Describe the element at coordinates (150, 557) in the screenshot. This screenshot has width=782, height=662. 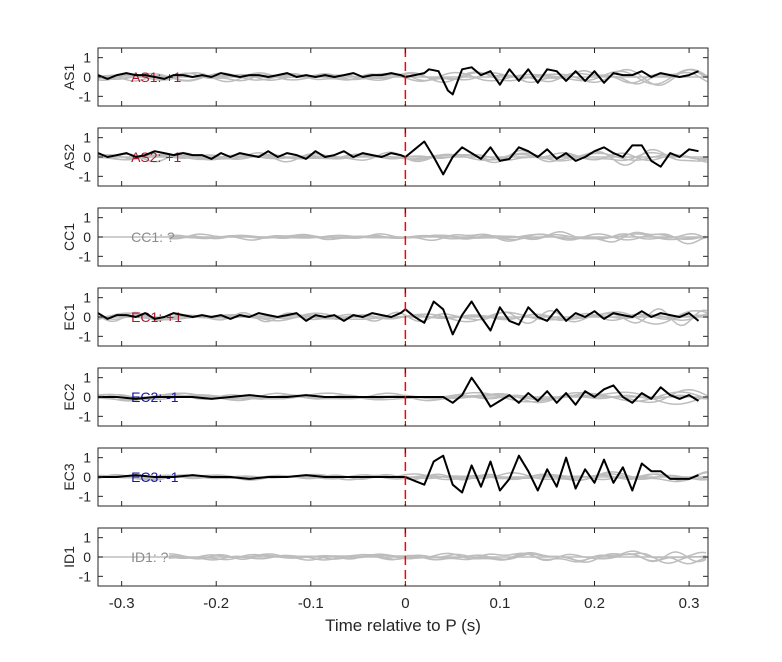
I see `channel-annotation: ID1: ?` at that location.